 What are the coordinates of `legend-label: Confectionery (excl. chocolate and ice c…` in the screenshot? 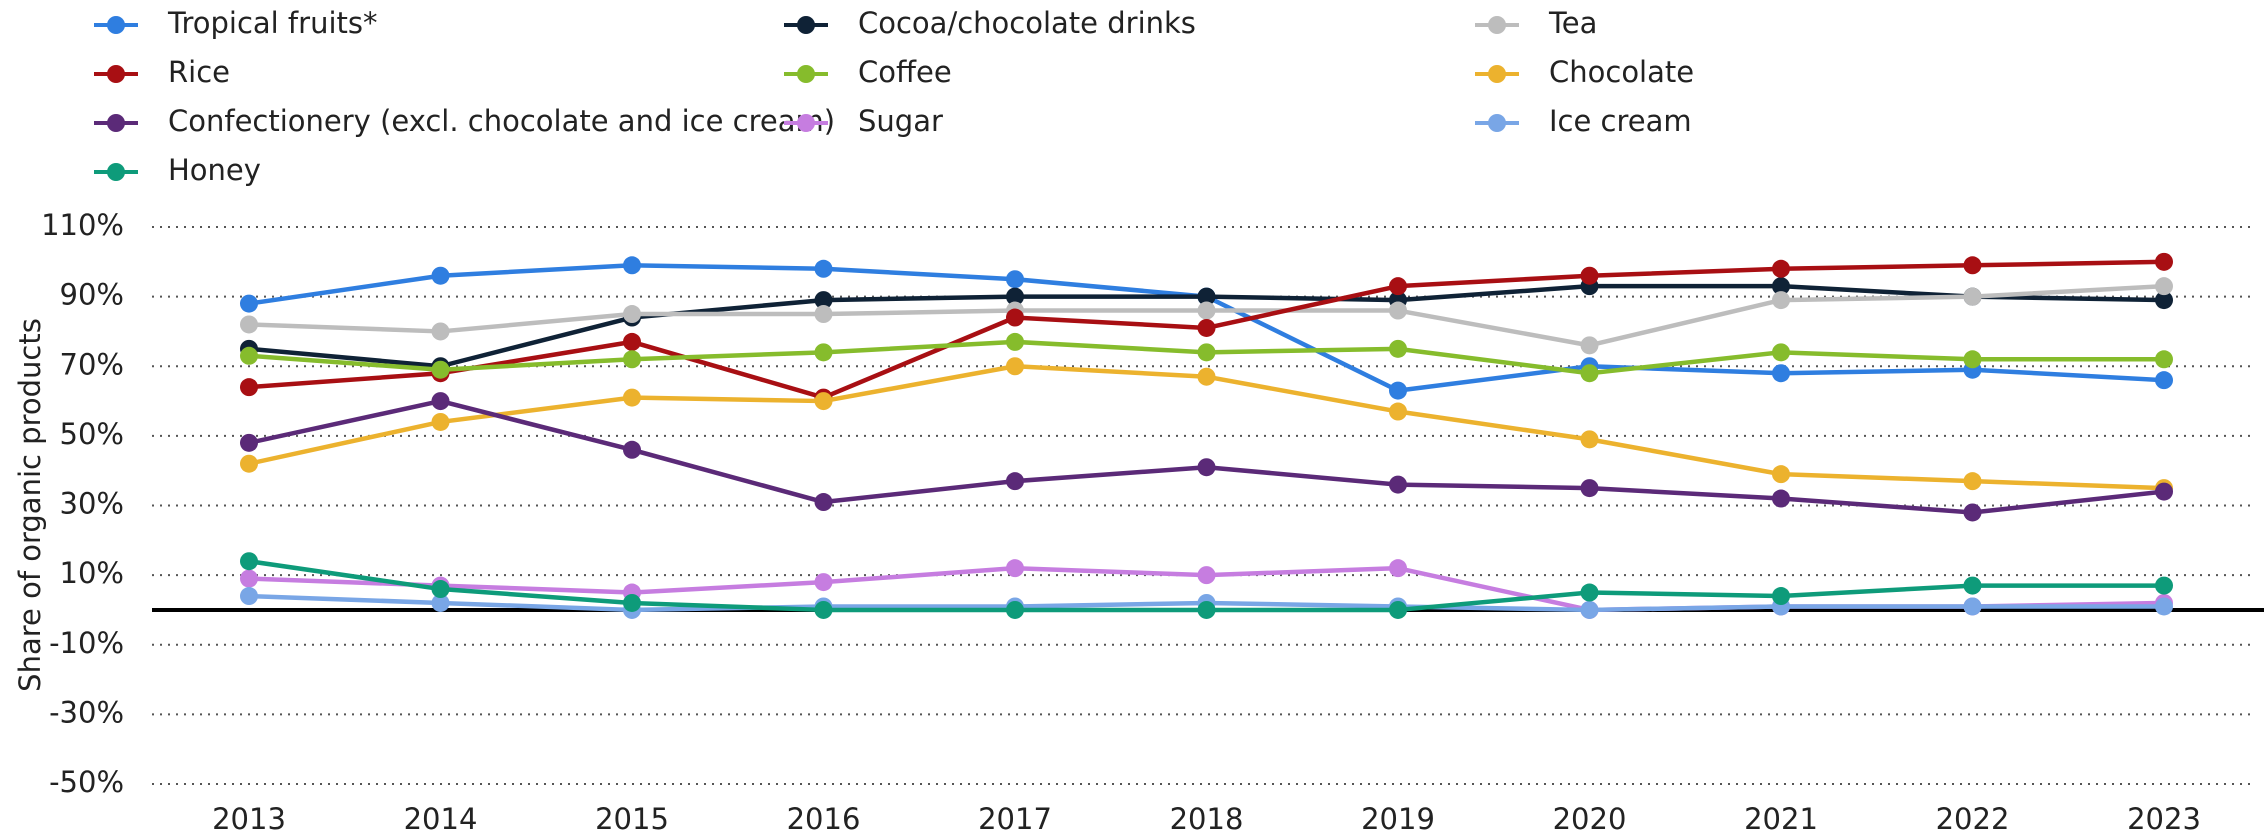 It's located at (501, 121).